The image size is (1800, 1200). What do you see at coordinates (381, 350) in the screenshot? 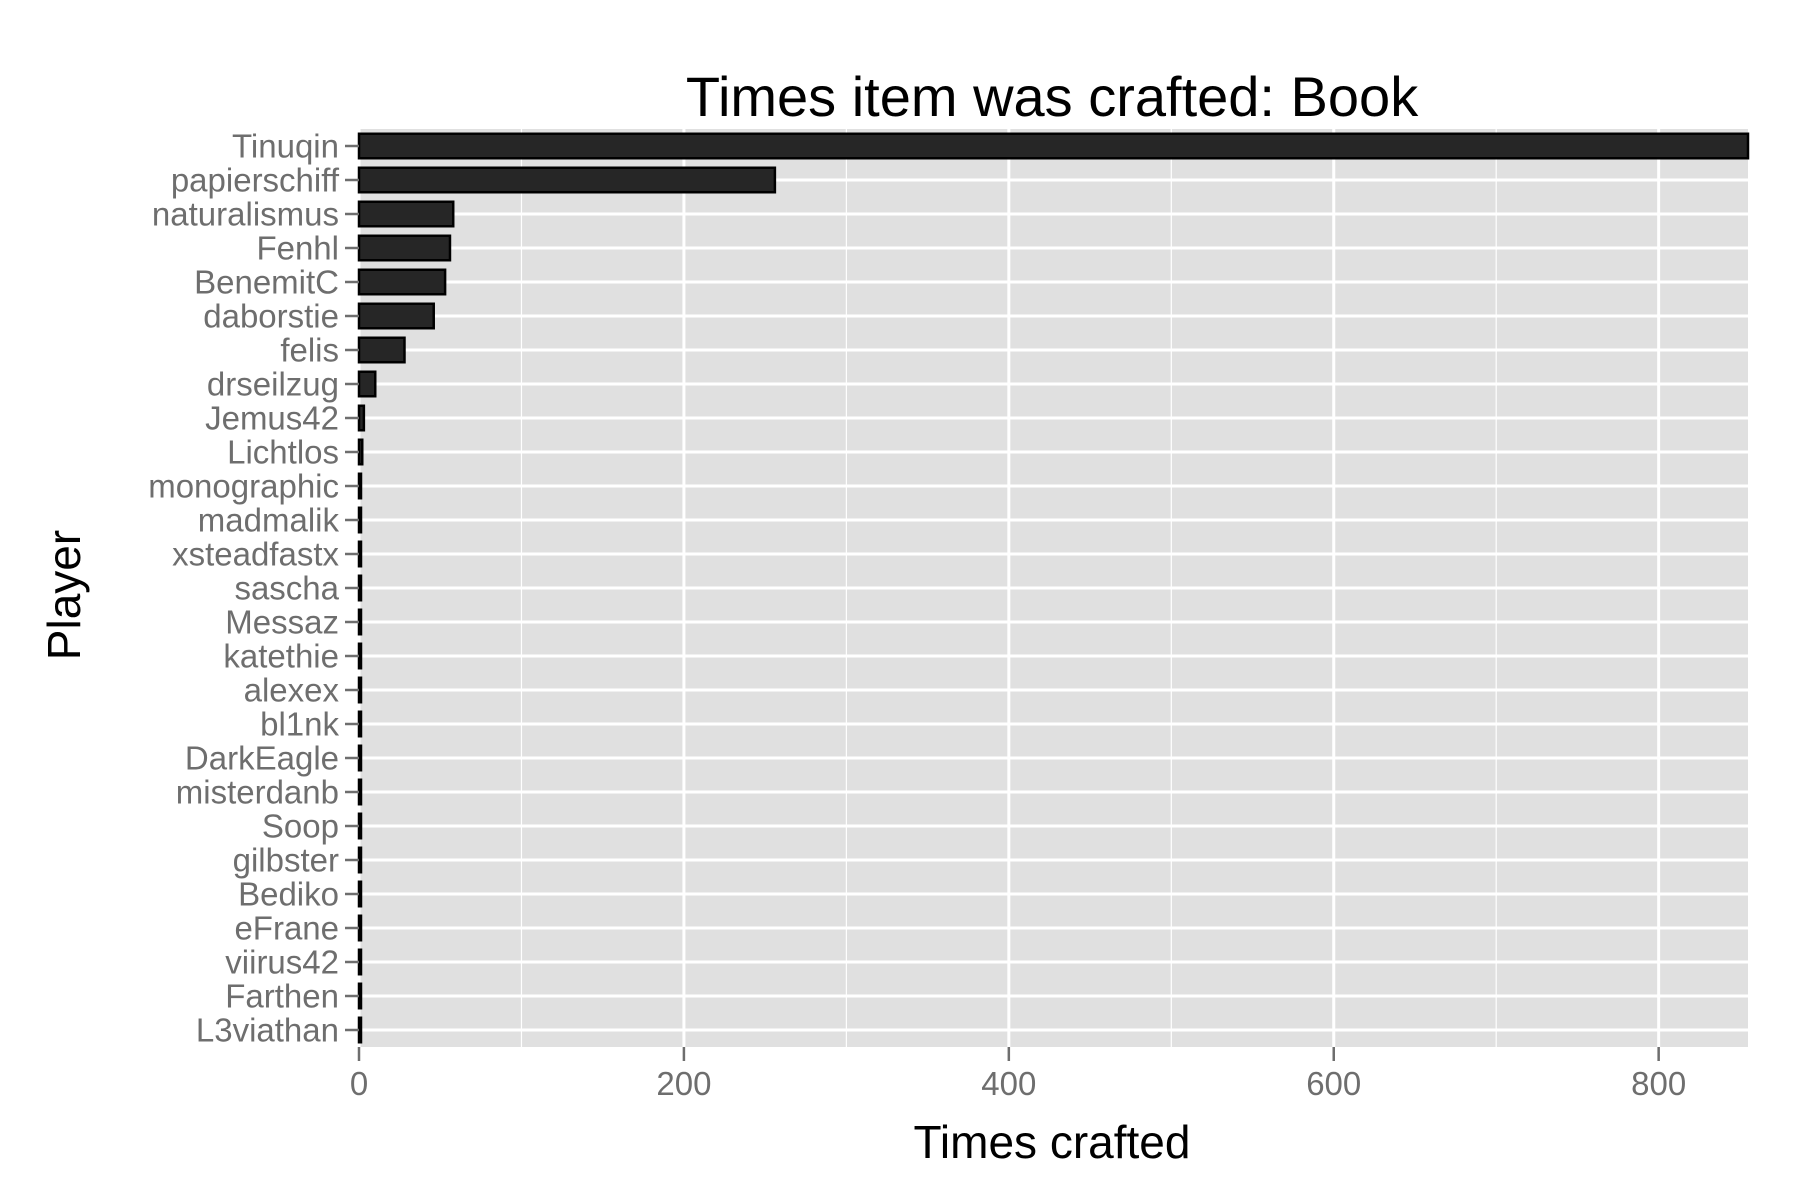
I see `bar-felis` at bounding box center [381, 350].